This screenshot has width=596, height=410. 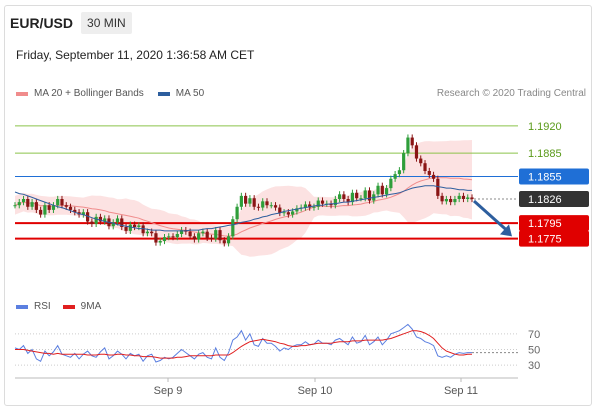 I want to click on level-label-1.1795: 1.1795, so click(x=545, y=224).